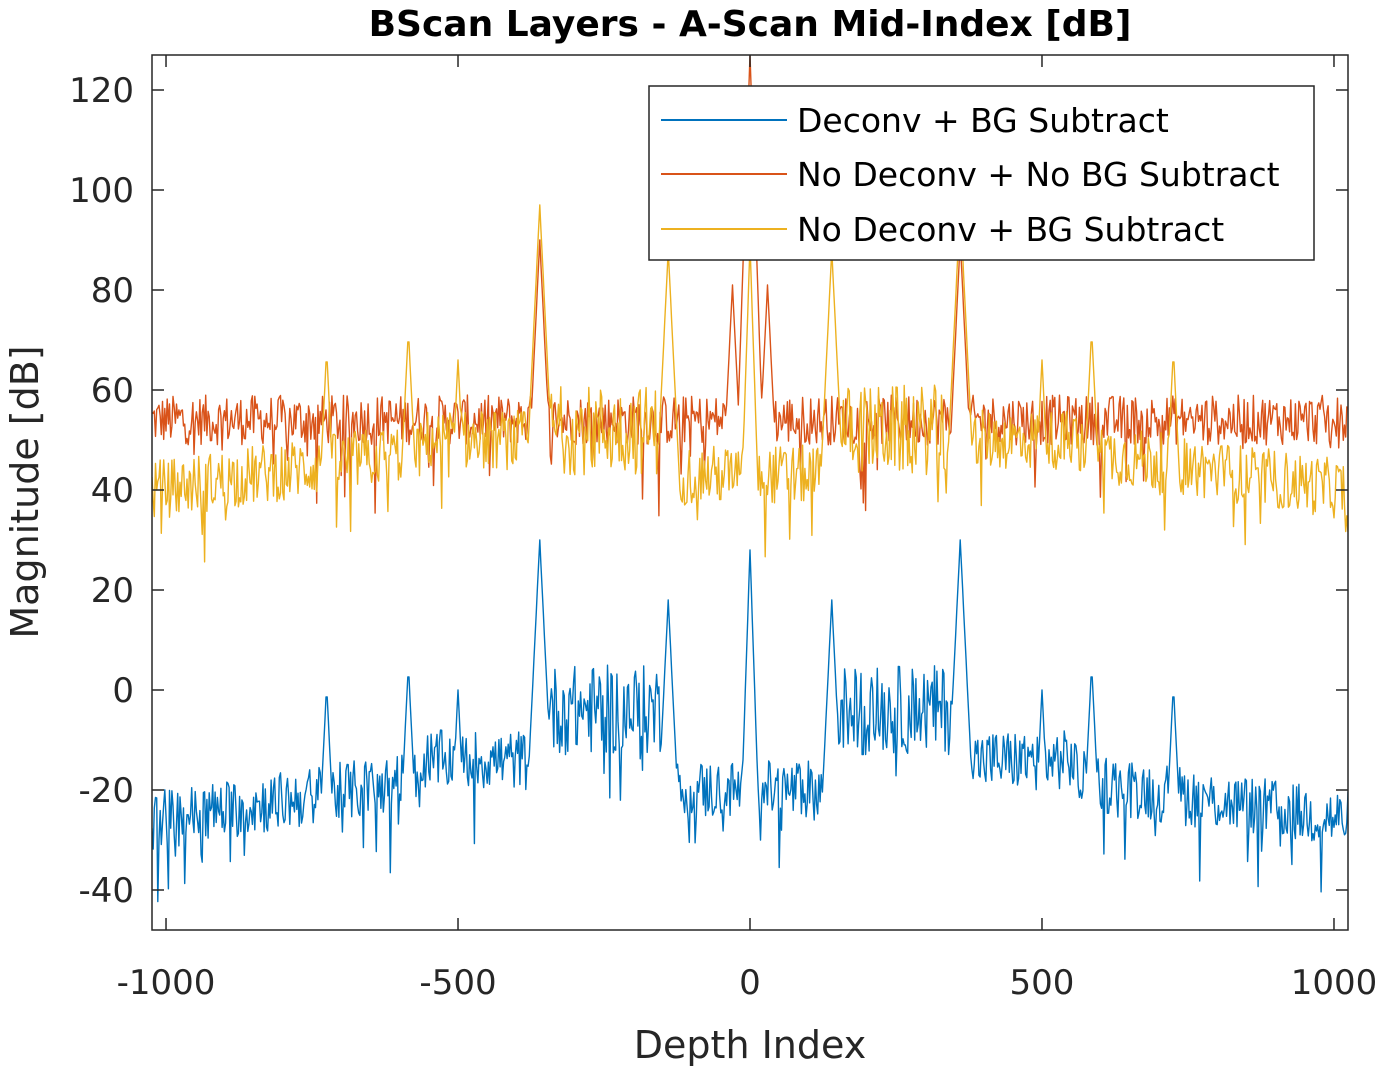 Image resolution: width=1382 pixels, height=1073 pixels. I want to click on x-axis-label: Depth Index, so click(750, 1045).